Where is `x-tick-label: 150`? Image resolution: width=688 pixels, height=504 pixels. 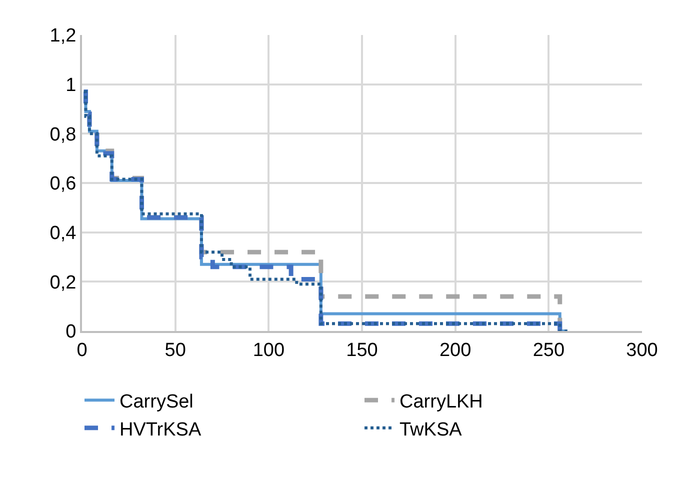 x-tick-label: 150 is located at coordinates (362, 350).